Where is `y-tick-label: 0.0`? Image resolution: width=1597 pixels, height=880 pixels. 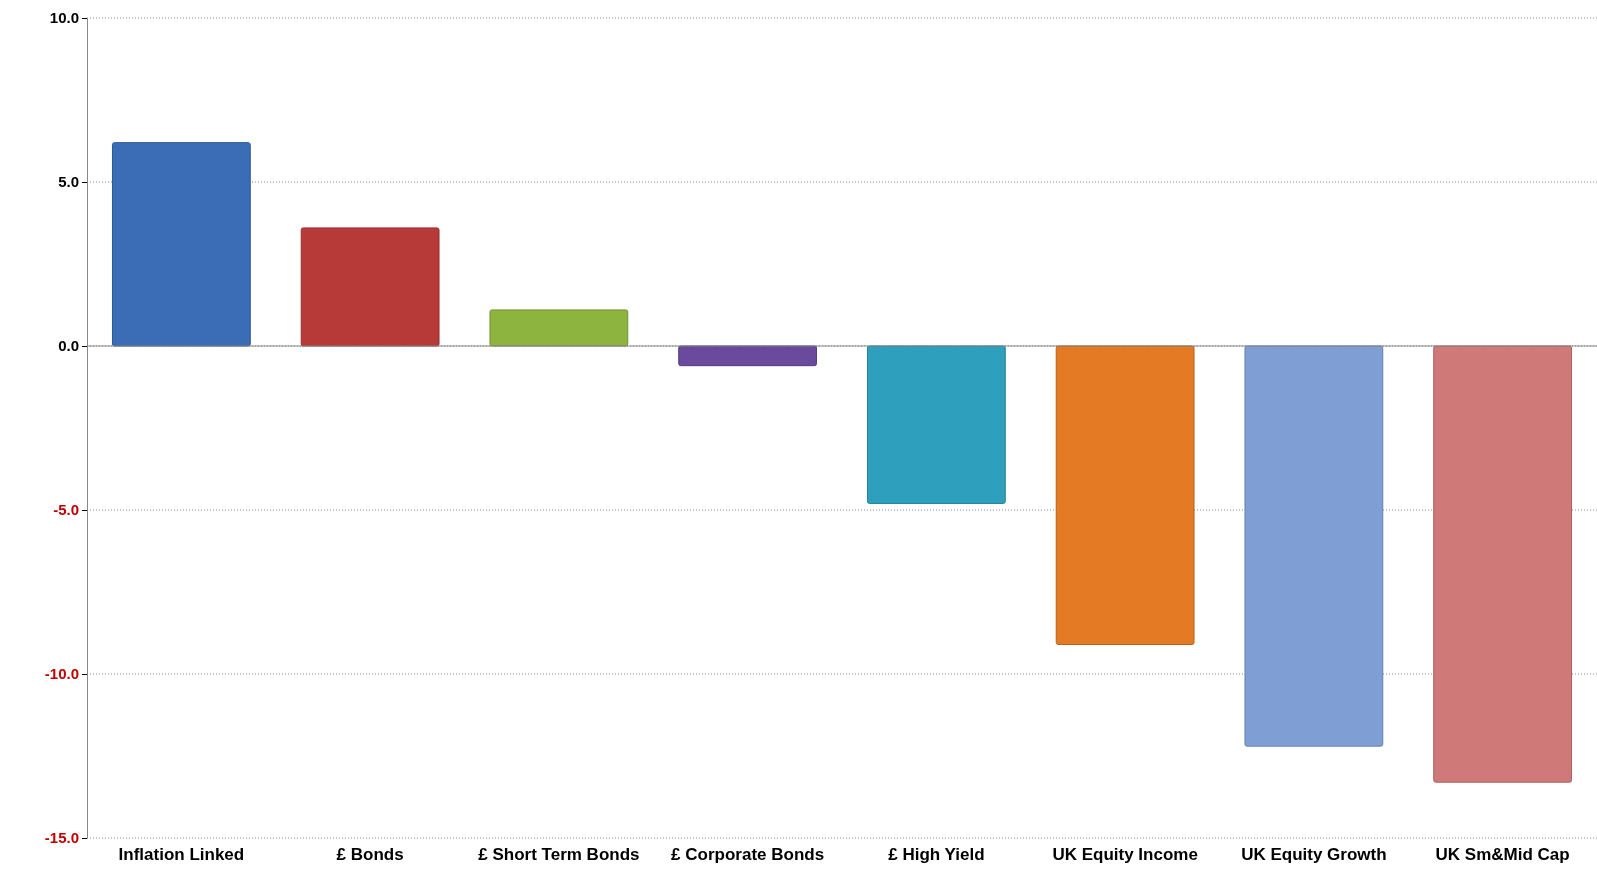
y-tick-label: 0.0 is located at coordinates (68, 346).